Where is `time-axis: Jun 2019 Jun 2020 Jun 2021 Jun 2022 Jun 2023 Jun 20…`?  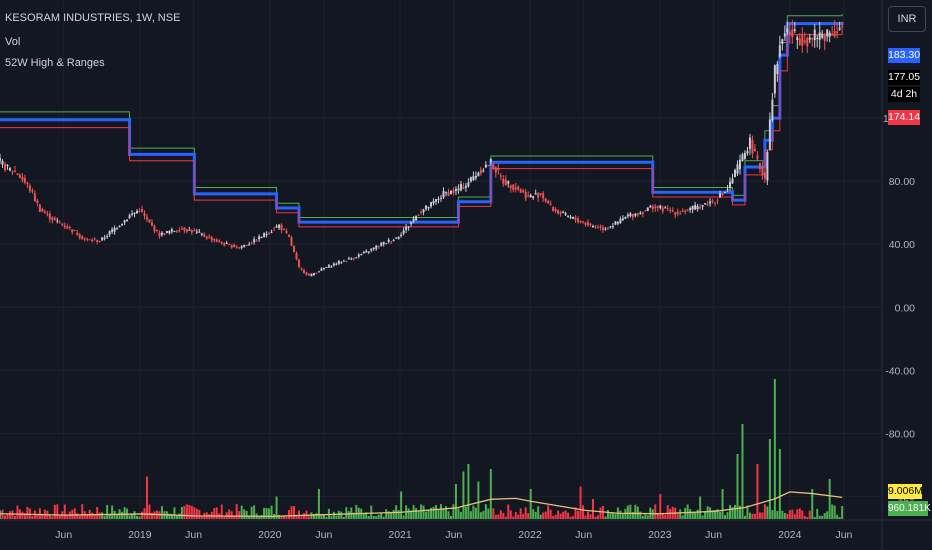 time-axis: Jun 2019 Jun 2020 Jun 2021 Jun 2022 Jun 2023 Jun 20… is located at coordinates (466, 530).